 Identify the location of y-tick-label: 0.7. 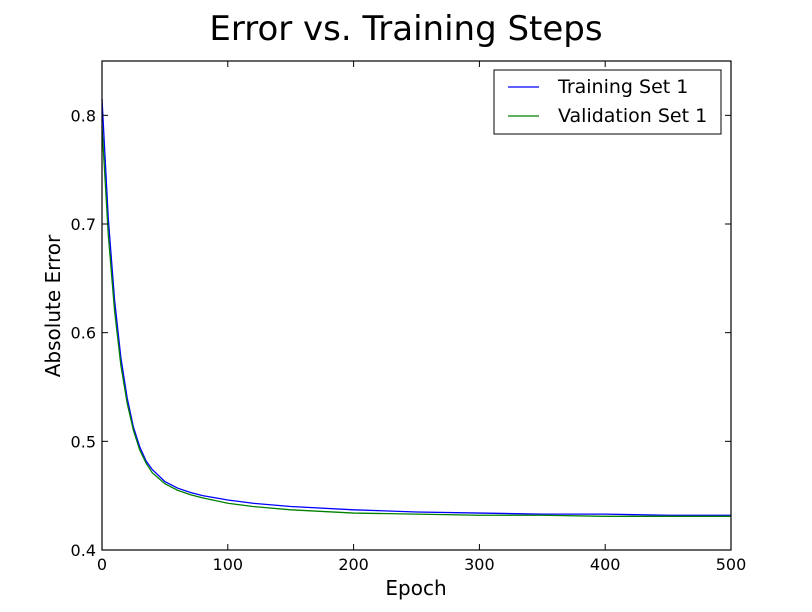
(83, 224).